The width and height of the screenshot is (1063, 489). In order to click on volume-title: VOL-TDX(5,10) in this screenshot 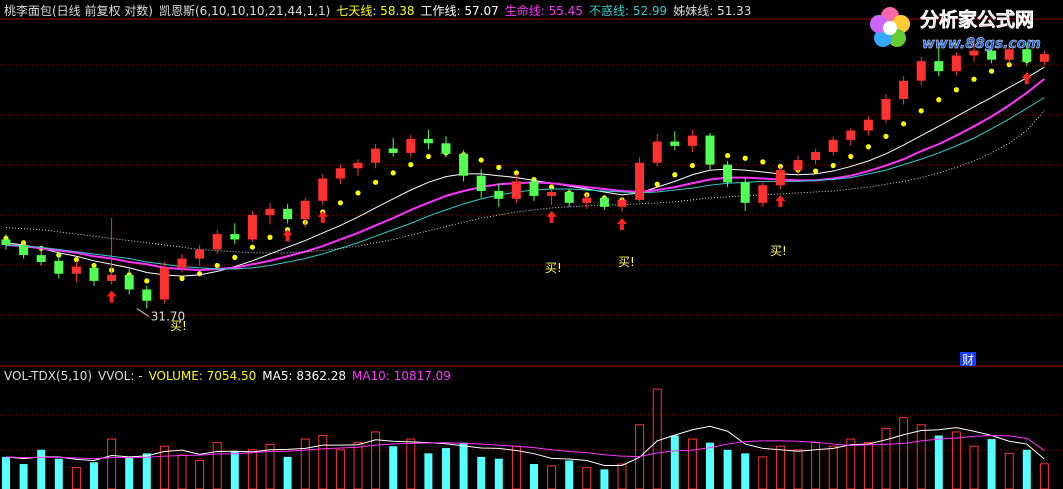, I will do `click(48, 376)`.